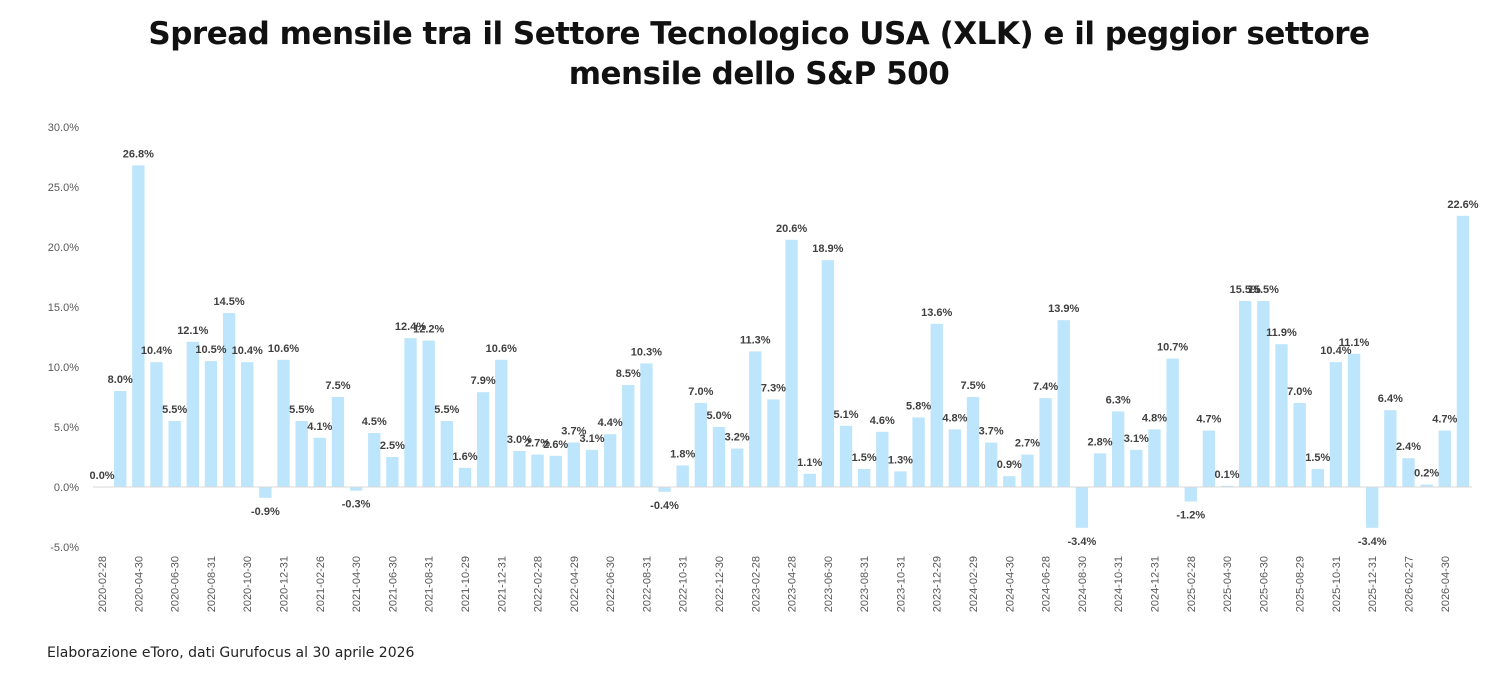 This screenshot has height=681, width=1500. I want to click on data-label: 6.4%, so click(1390, 399).